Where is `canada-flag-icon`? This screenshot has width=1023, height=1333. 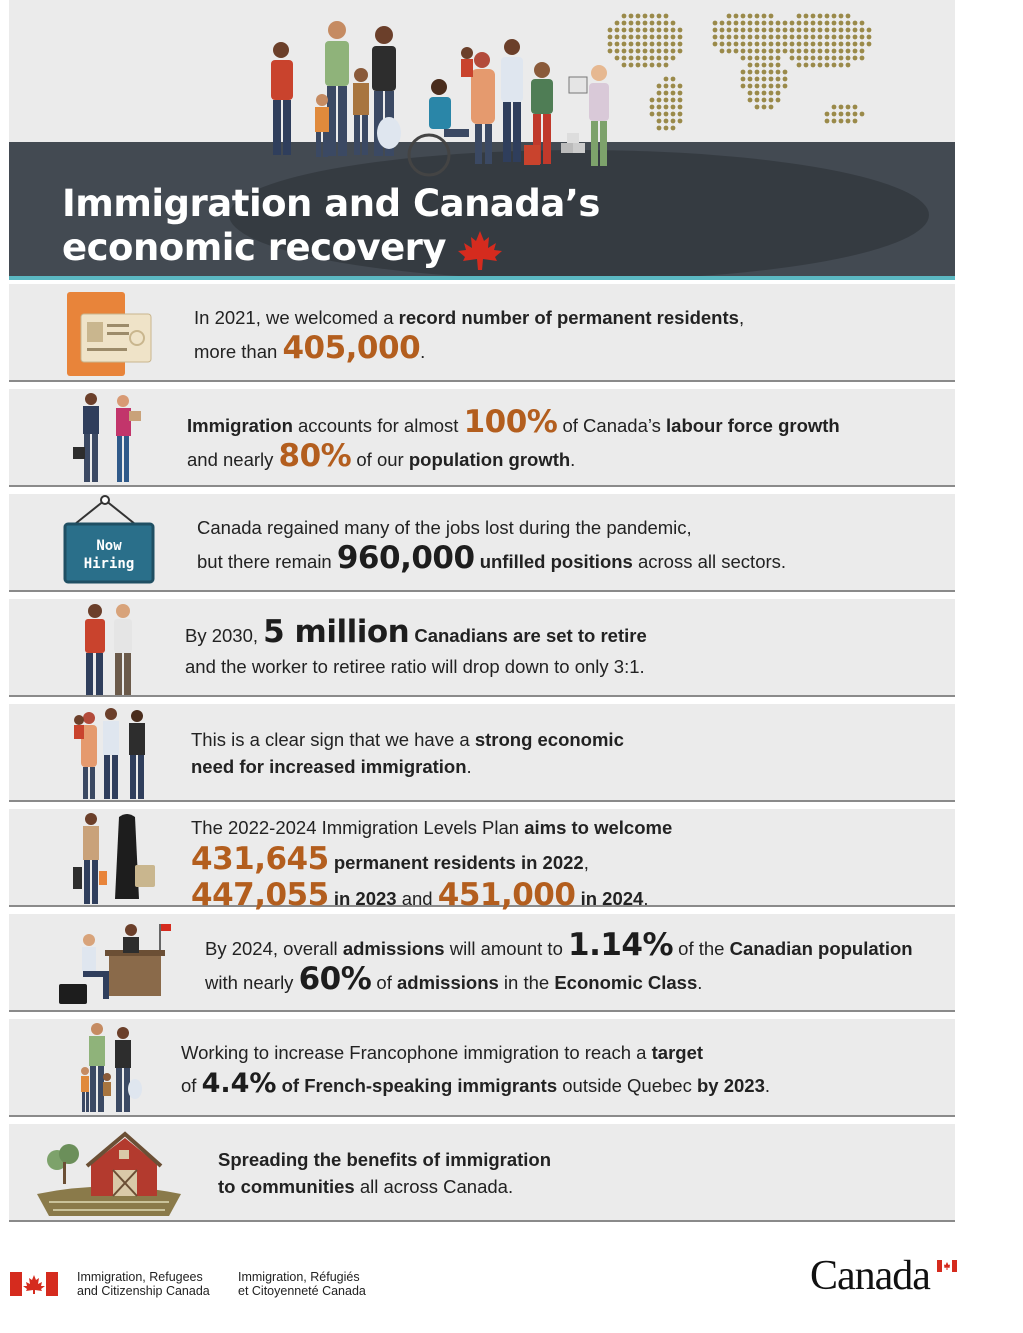 canada-flag-icon is located at coordinates (34, 1284).